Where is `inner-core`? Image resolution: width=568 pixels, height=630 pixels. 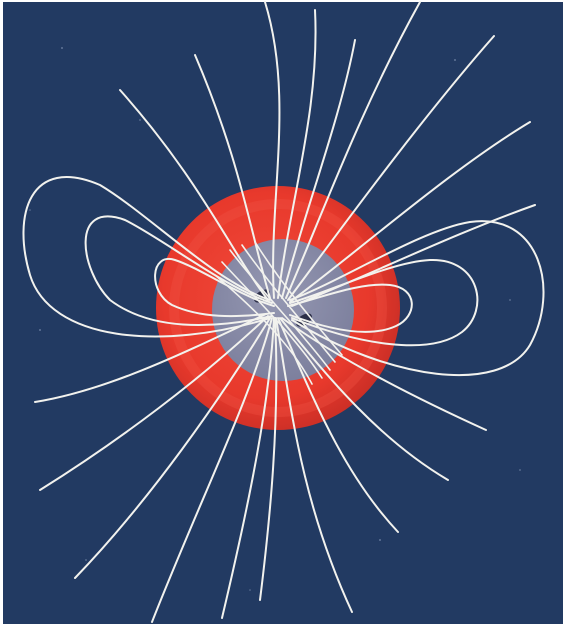
inner-core is located at coordinates (283, 310).